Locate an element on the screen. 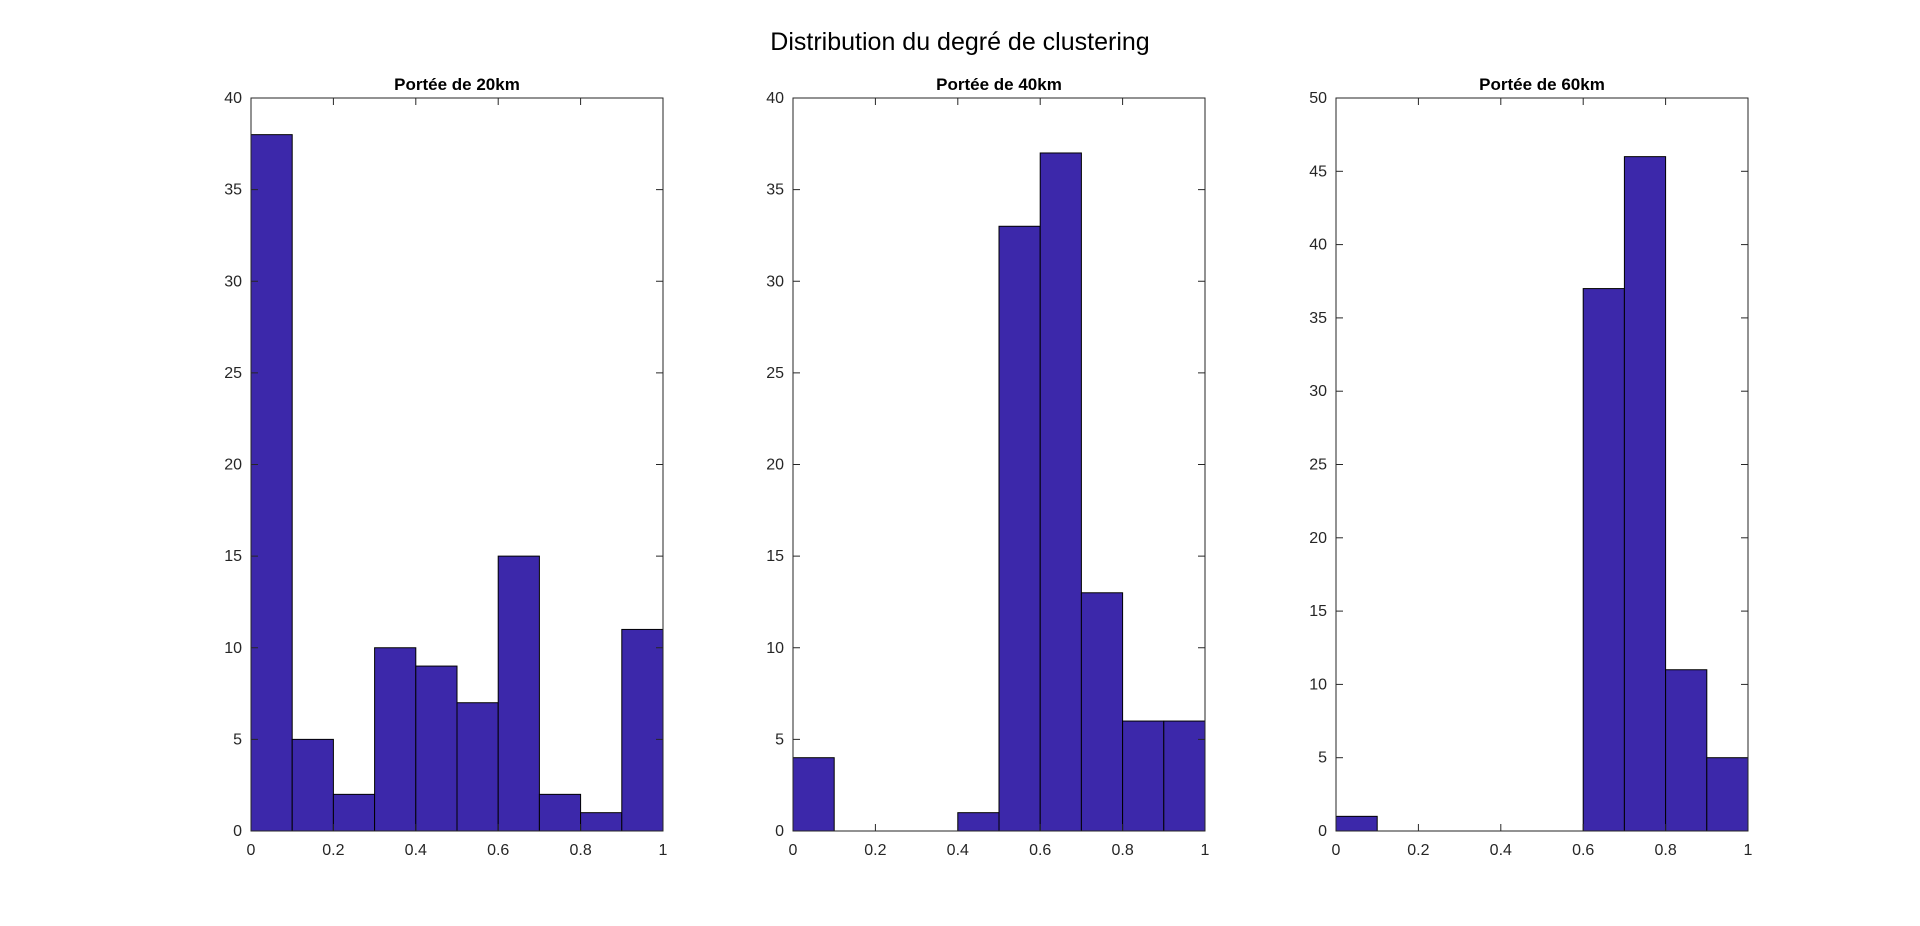 The image size is (1920, 926). y-tick-label: 50 is located at coordinates (1318, 98).